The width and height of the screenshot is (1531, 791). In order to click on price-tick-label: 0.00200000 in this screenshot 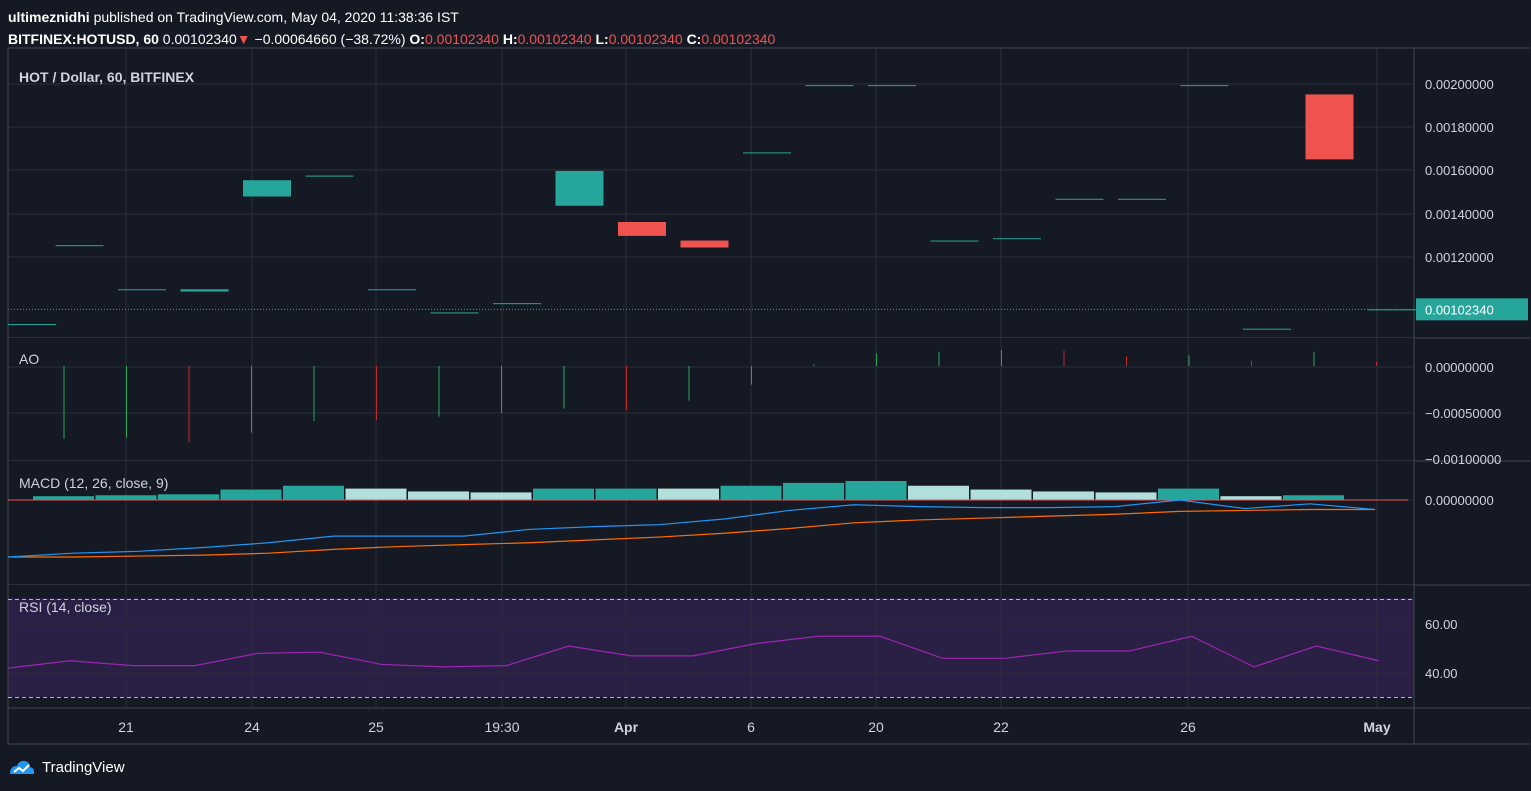, I will do `click(1459, 84)`.